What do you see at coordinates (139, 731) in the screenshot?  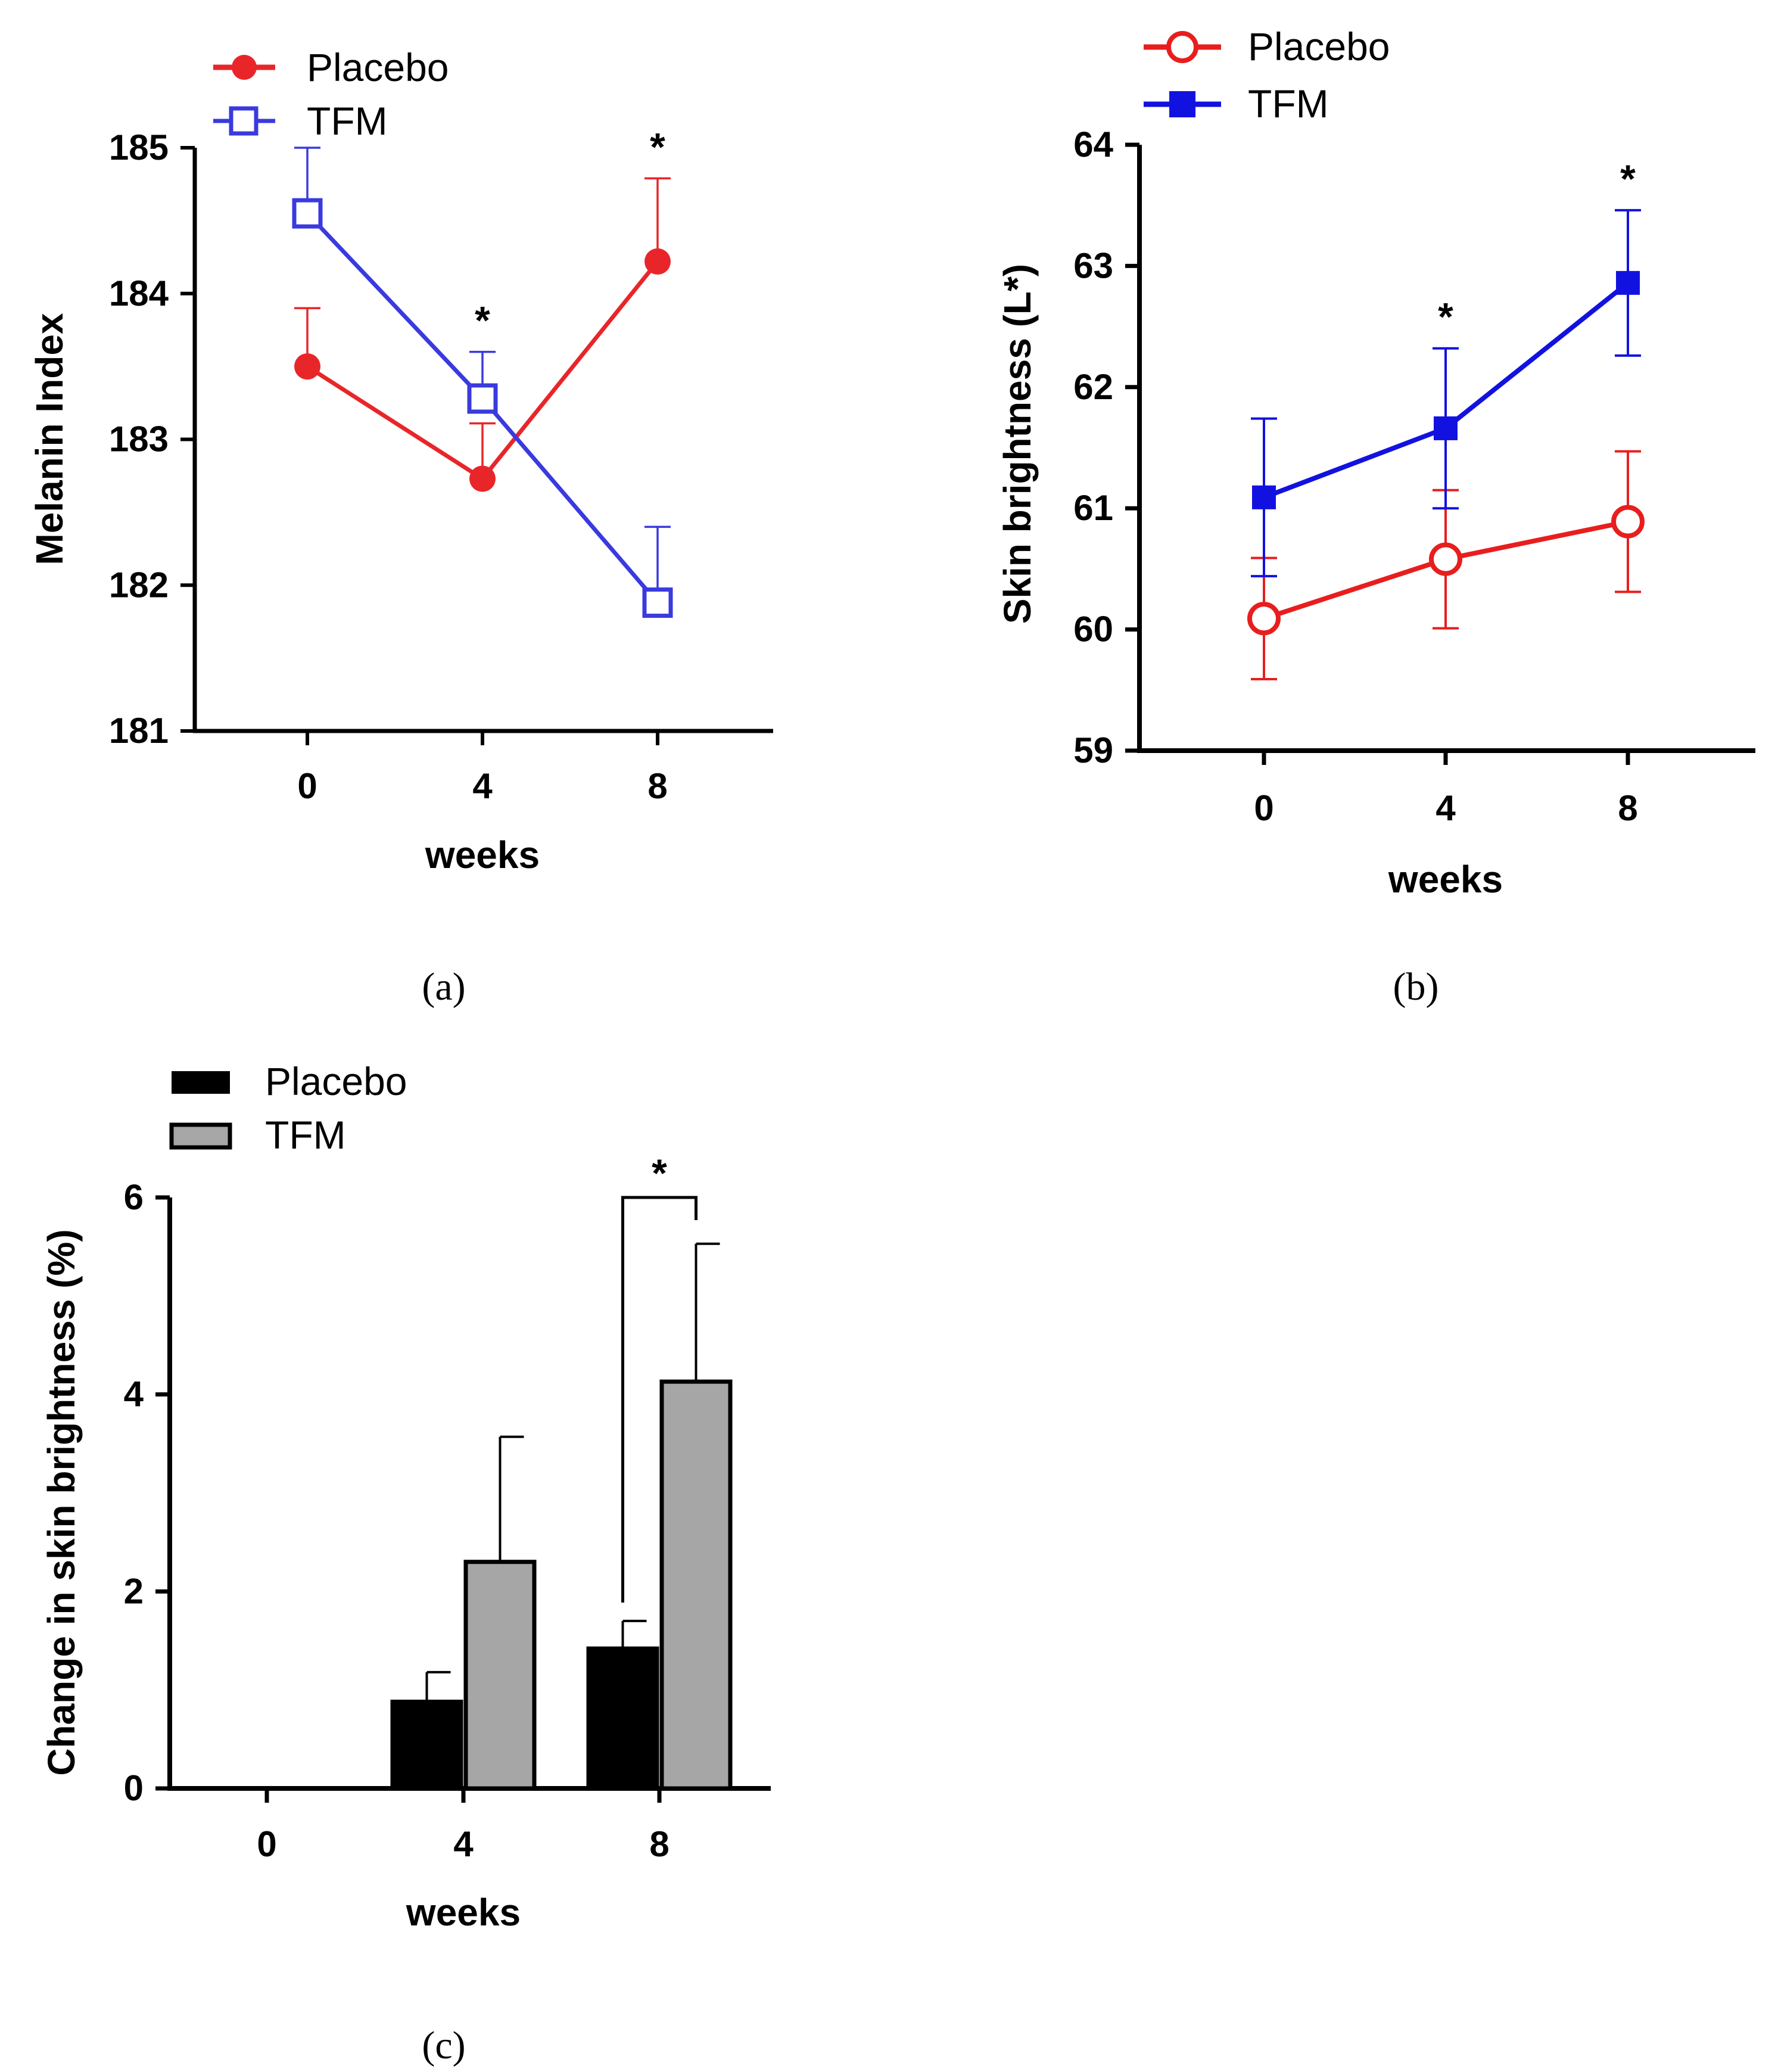 I see `panel-a-y-tick-label-0: 181` at bounding box center [139, 731].